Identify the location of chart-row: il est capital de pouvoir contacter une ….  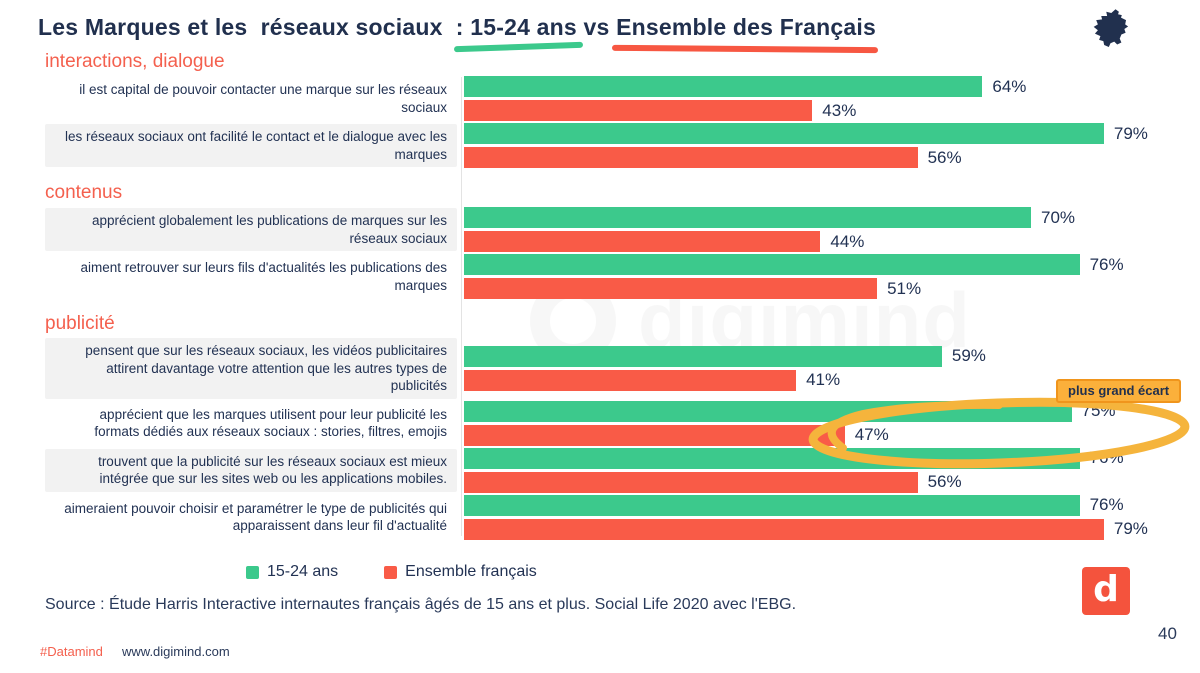
(622, 98).